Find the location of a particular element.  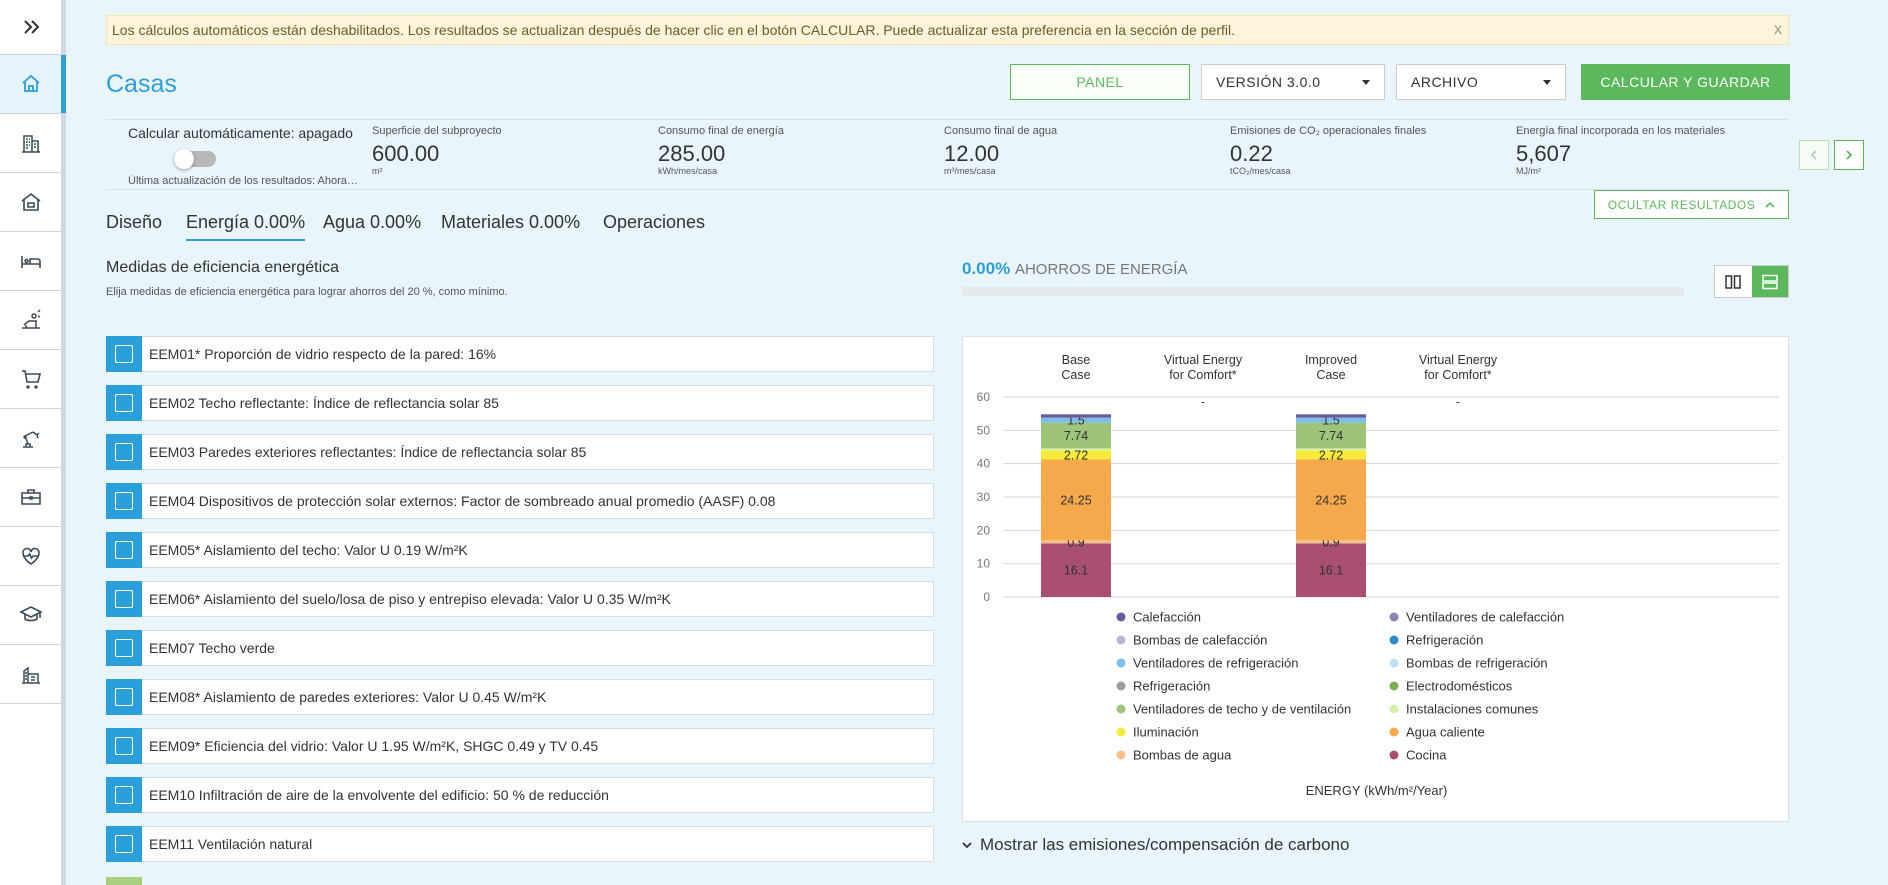

y-tick-label: 50 is located at coordinates (984, 430).